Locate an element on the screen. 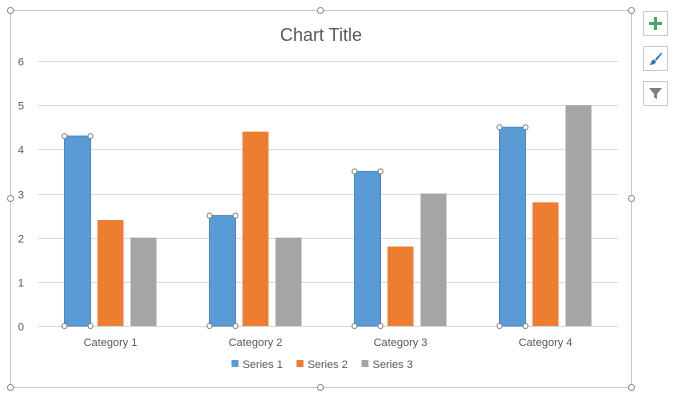  x-tick-label: Category 3 is located at coordinates (401, 343).